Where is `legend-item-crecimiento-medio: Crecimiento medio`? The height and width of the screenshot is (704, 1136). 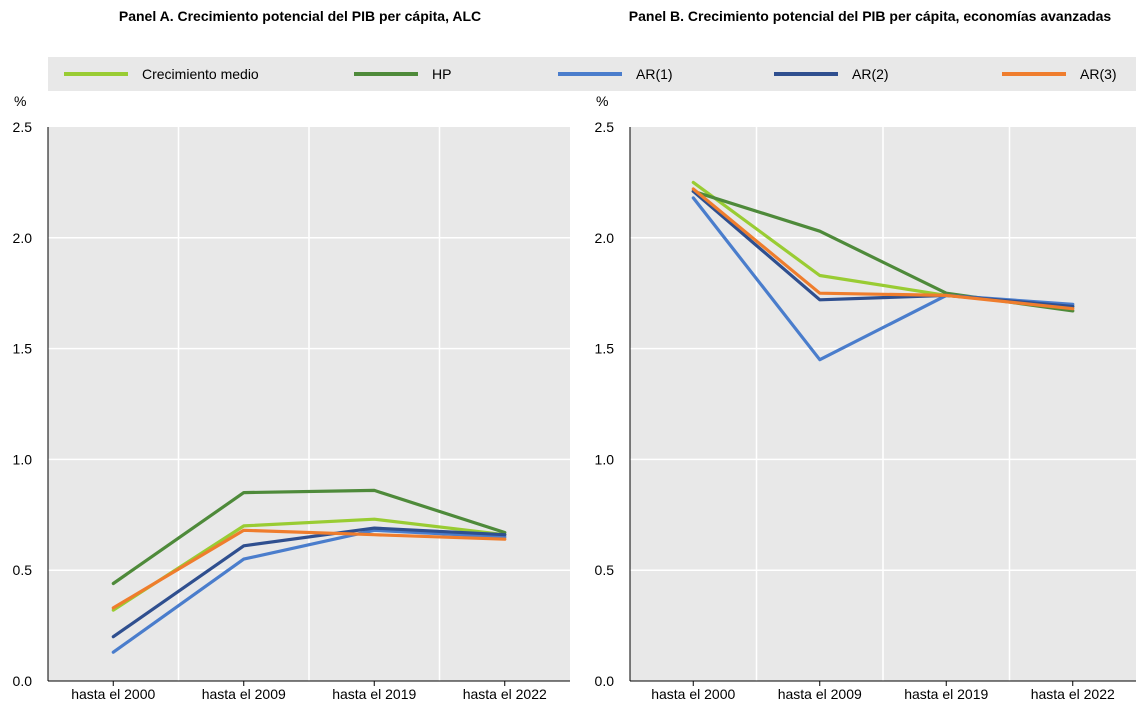 legend-item-crecimiento-medio: Crecimiento medio is located at coordinates (161, 74).